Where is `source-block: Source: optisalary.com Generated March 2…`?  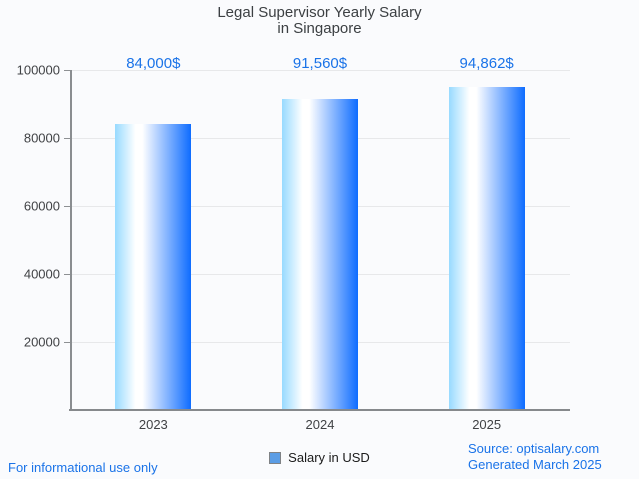 source-block: Source: optisalary.com Generated March 2… is located at coordinates (535, 457).